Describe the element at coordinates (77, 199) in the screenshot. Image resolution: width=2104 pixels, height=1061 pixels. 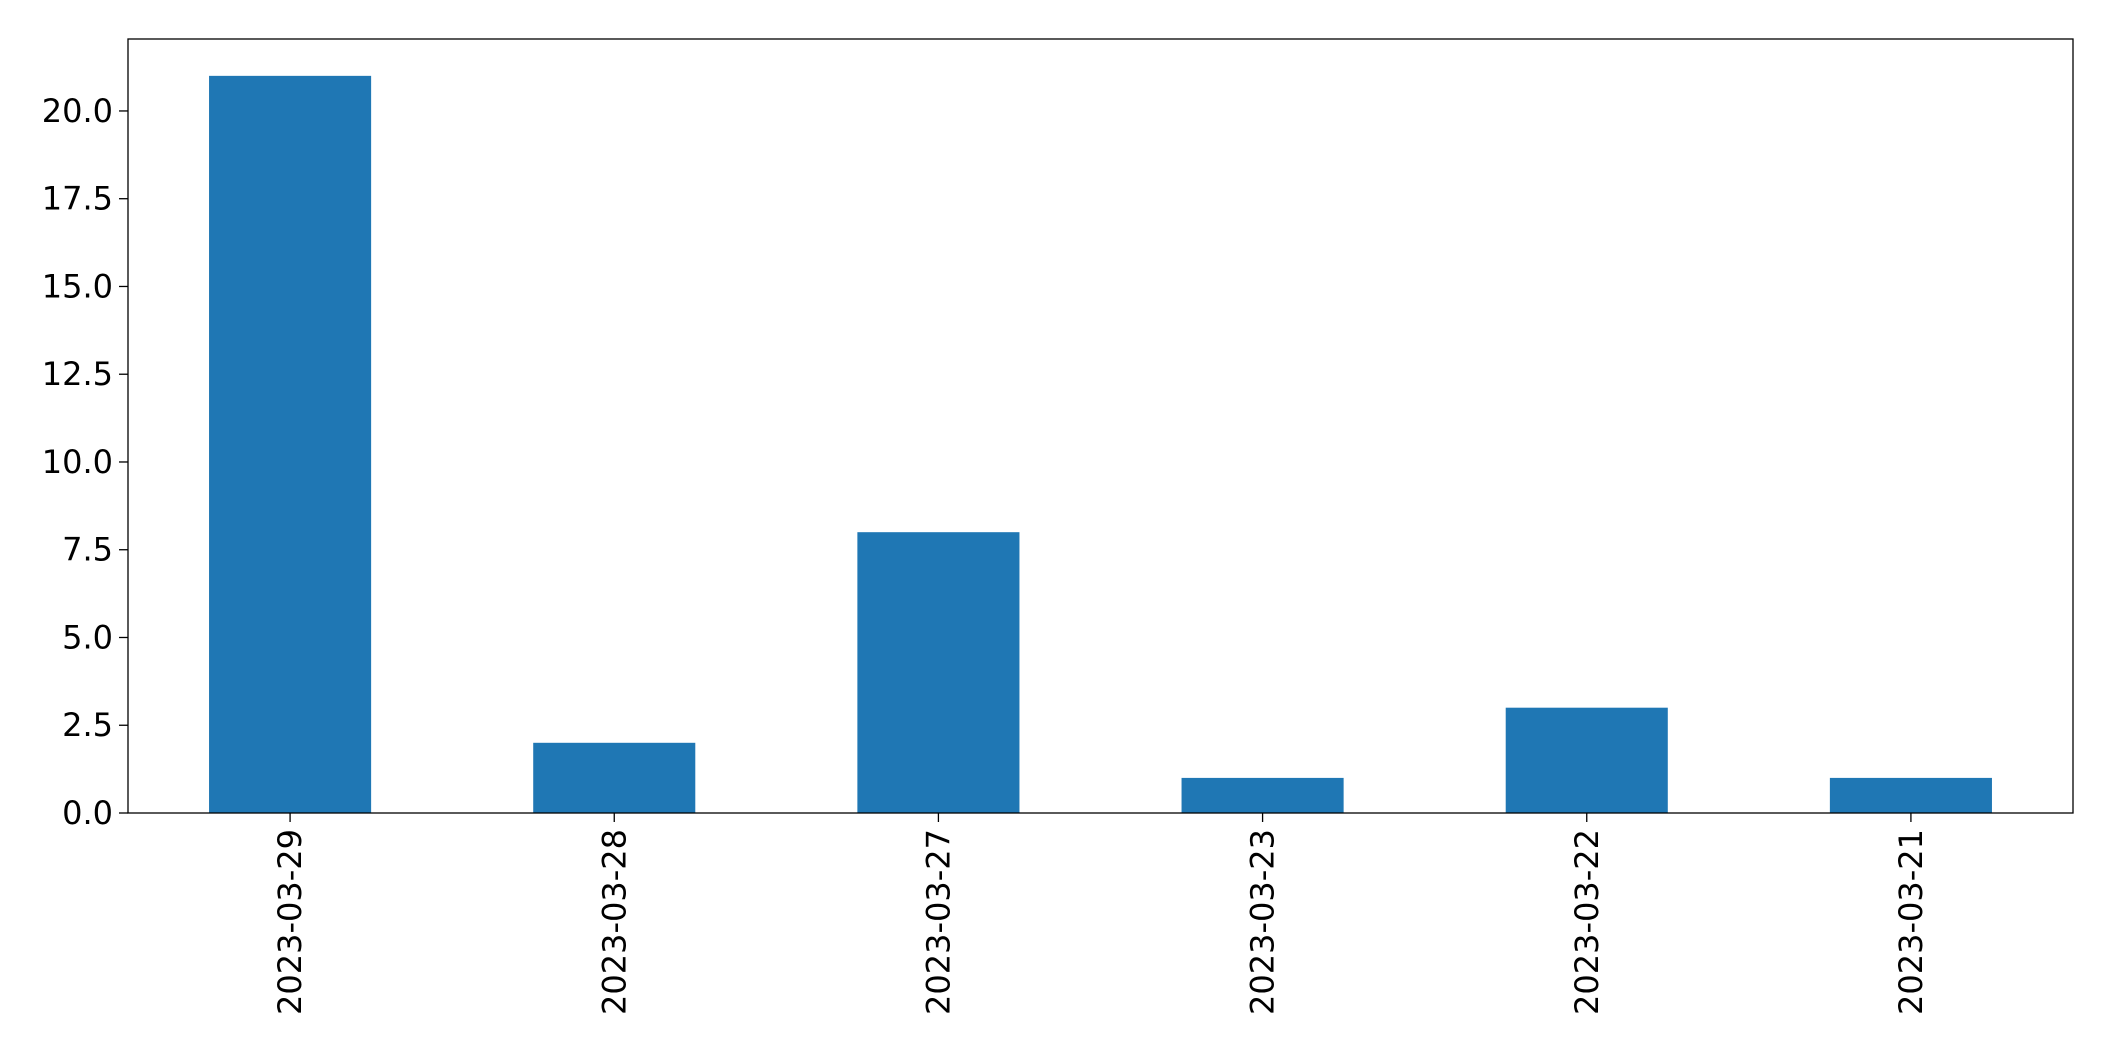
I see `y-tick-label: 17.5` at that location.